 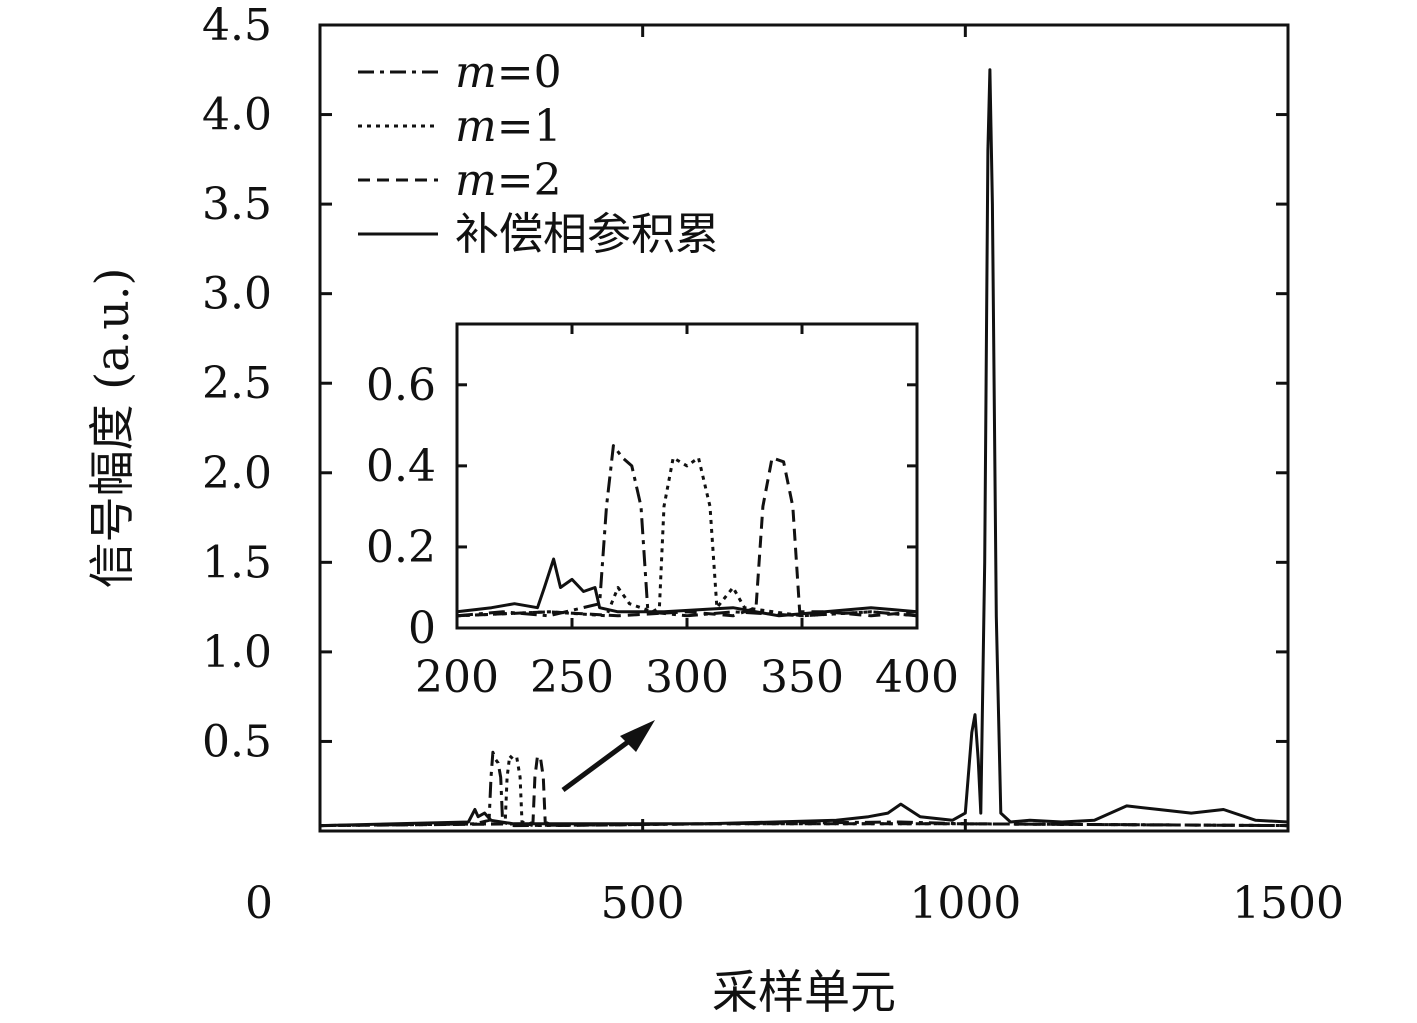 What do you see at coordinates (401, 466) in the screenshot?
I see `inset-y-tick-label: 0.4` at bounding box center [401, 466].